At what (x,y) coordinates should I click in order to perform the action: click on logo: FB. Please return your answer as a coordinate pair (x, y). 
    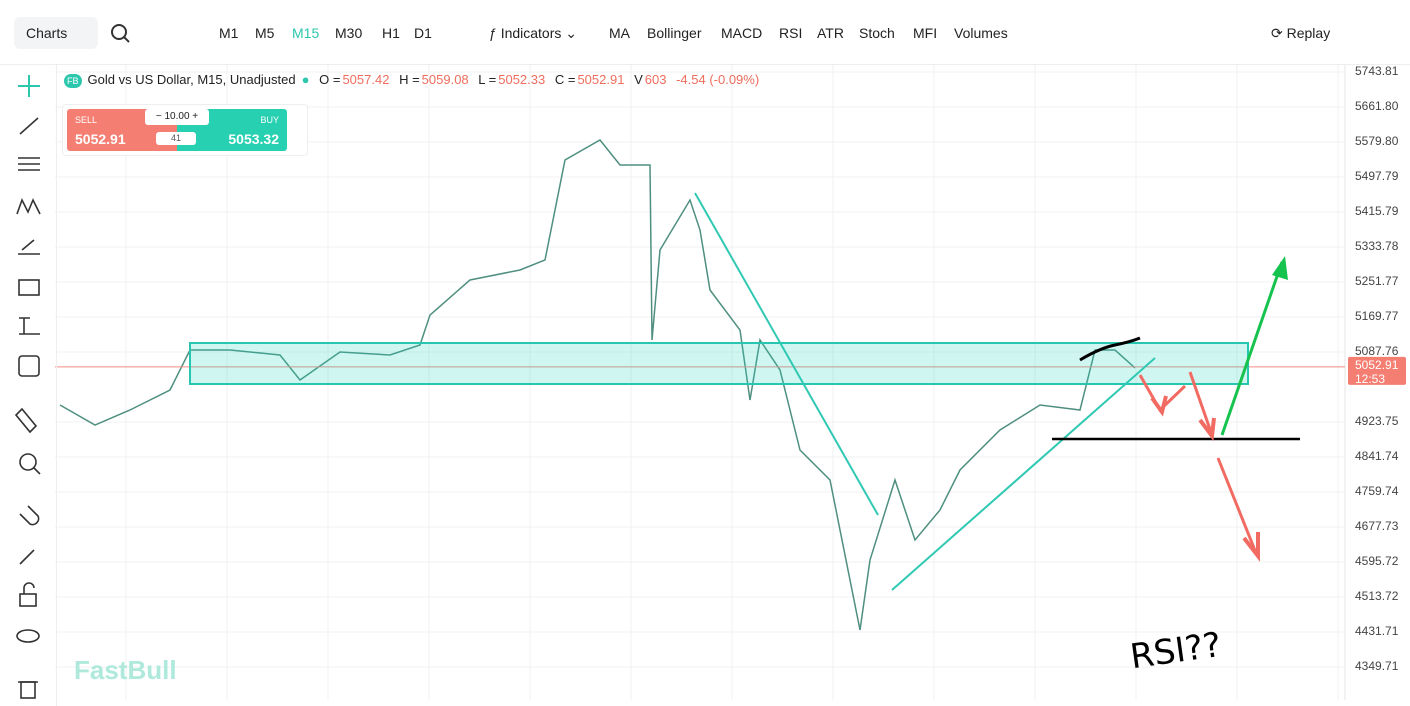
    Looking at the image, I should click on (73, 81).